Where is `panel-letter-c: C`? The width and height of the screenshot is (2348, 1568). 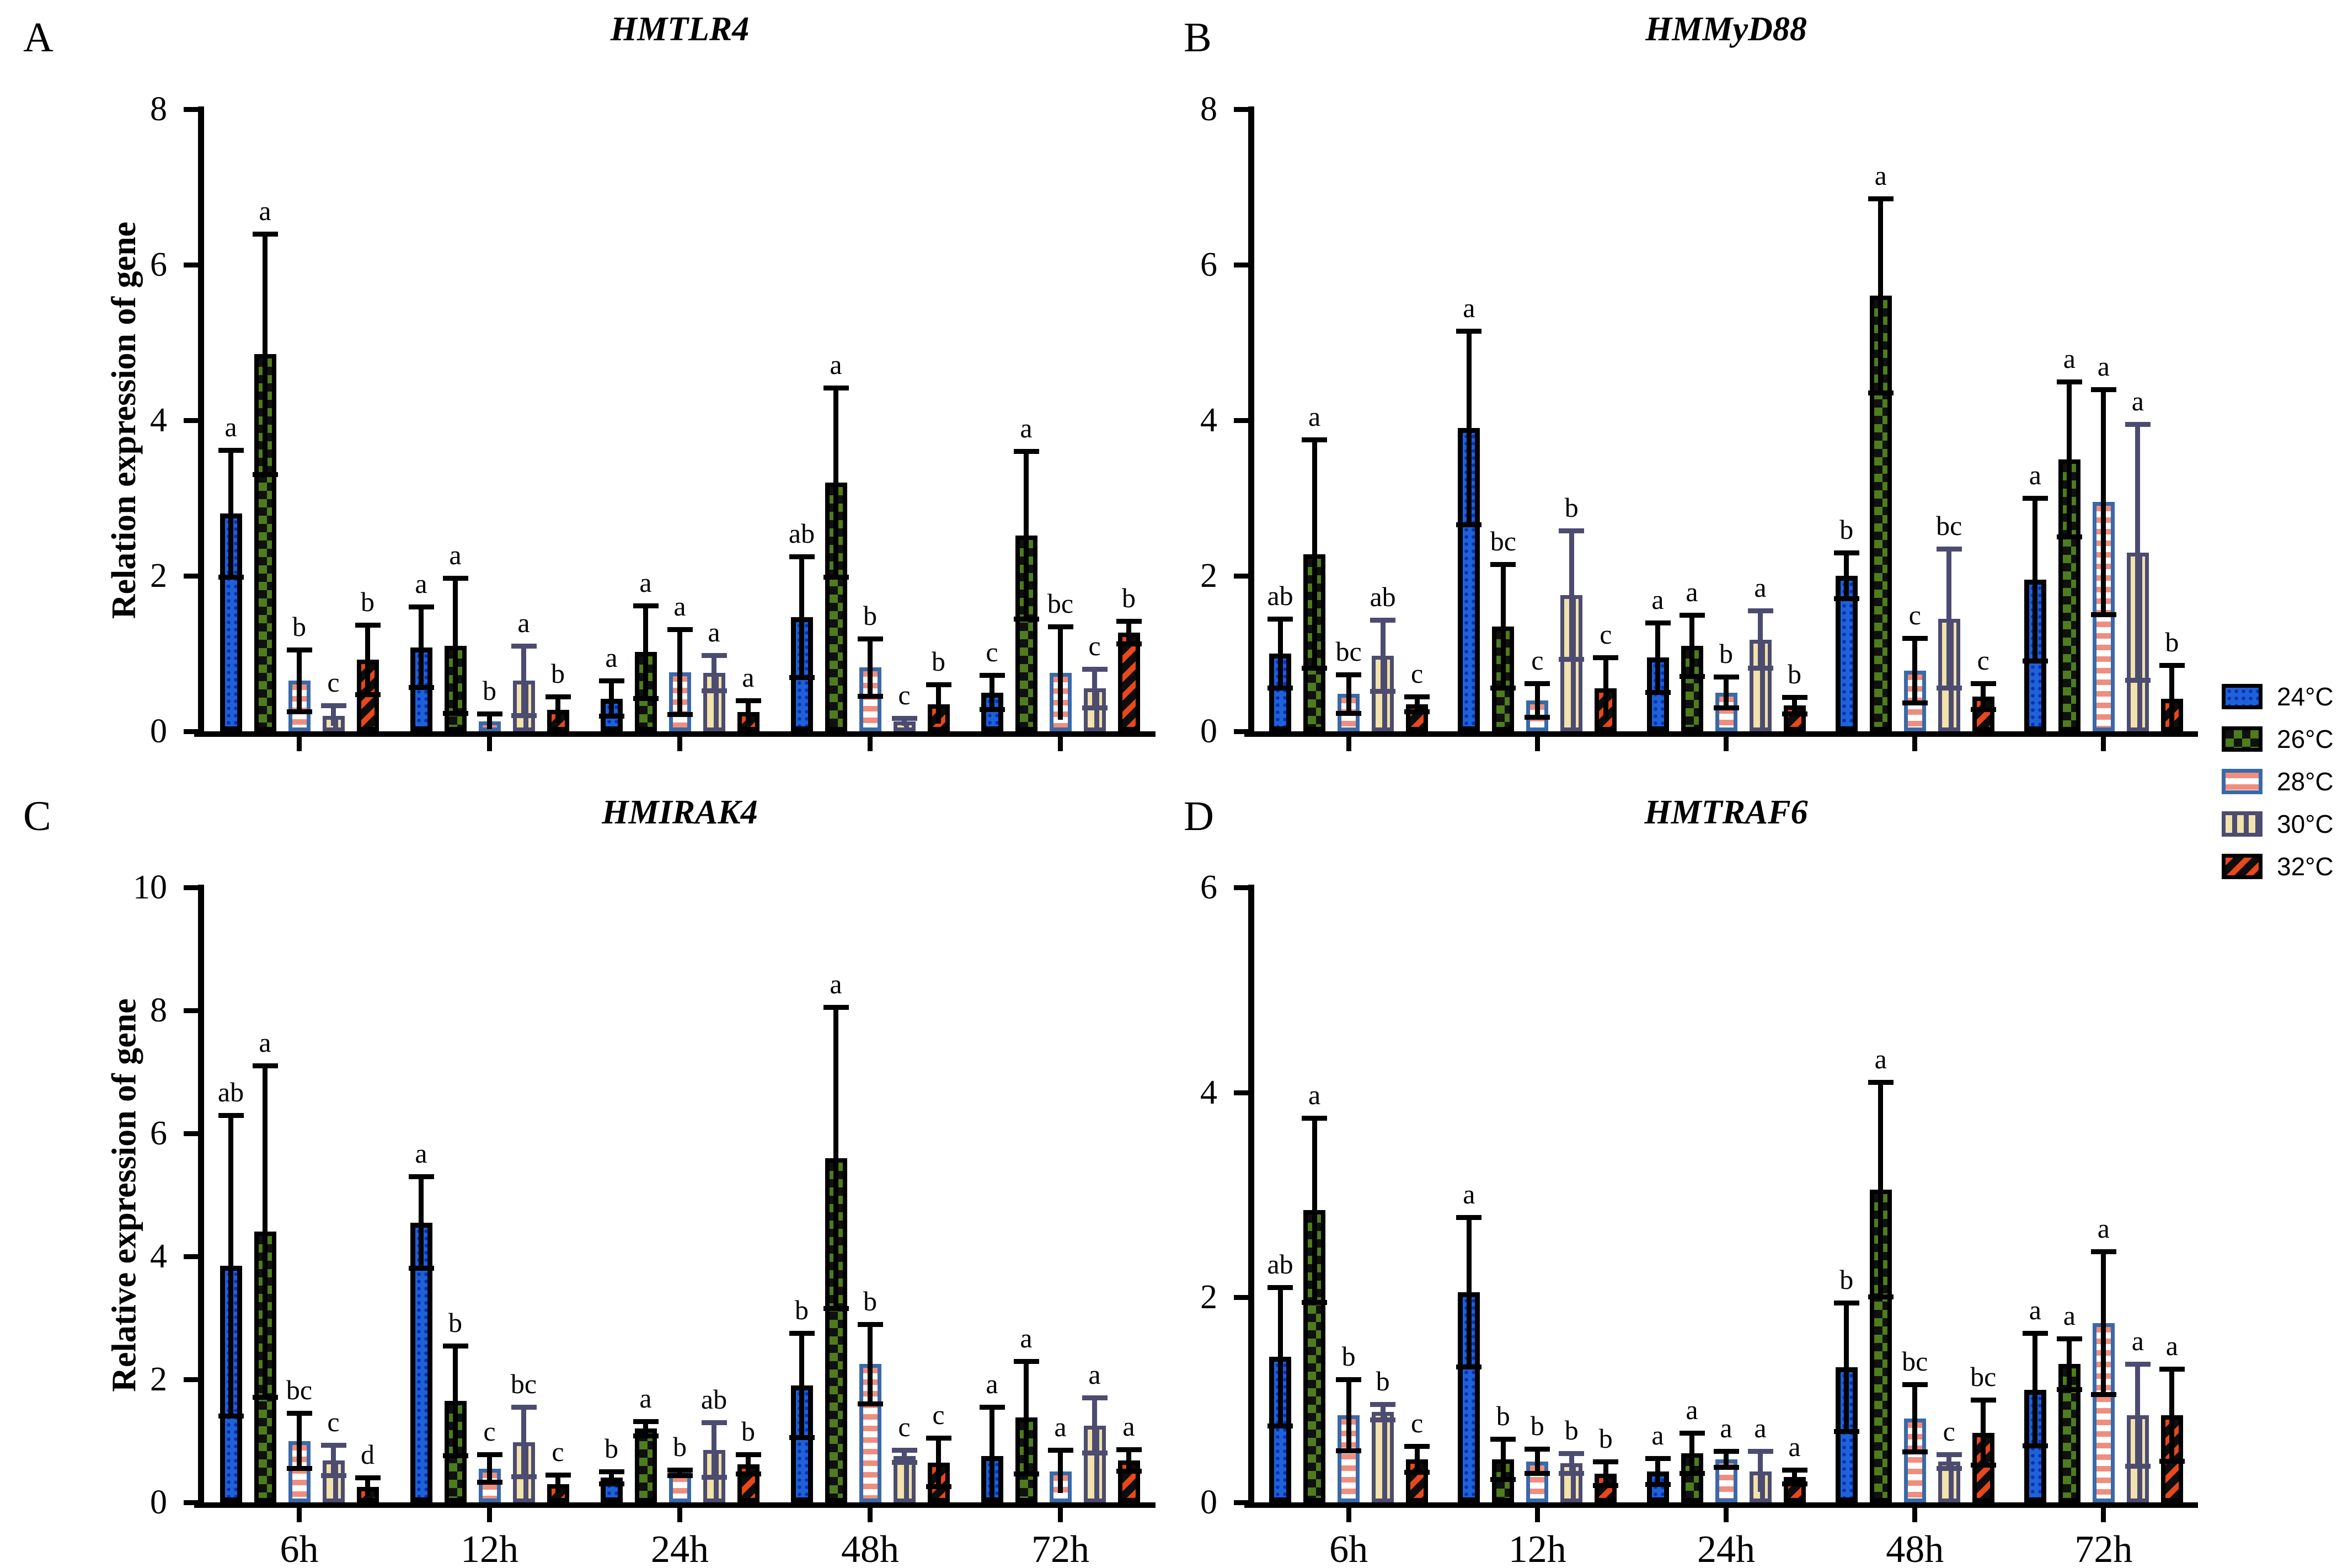
panel-letter-c: C is located at coordinates (37, 816).